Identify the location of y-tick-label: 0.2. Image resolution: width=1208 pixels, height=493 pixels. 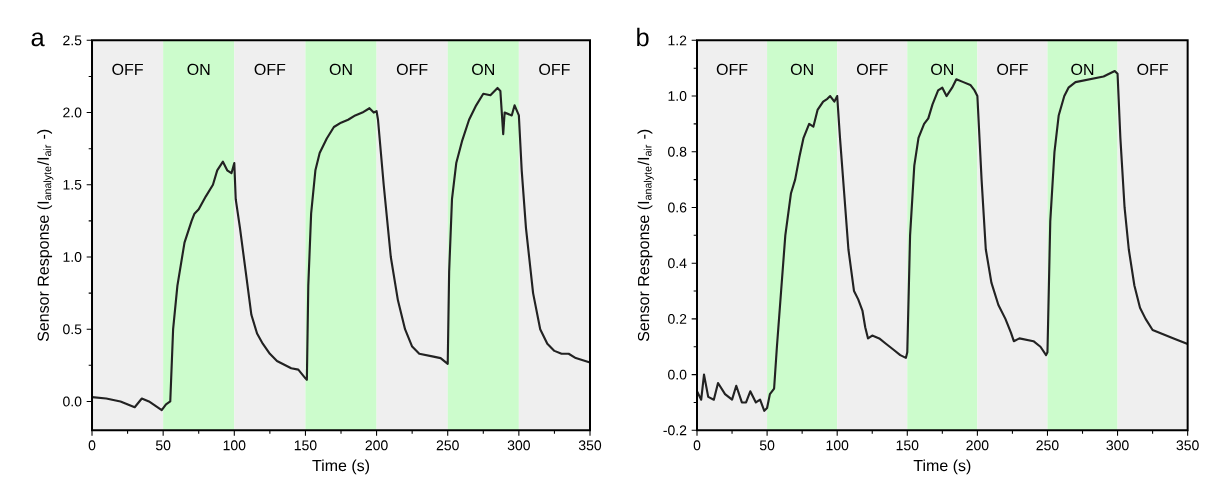
(677, 318).